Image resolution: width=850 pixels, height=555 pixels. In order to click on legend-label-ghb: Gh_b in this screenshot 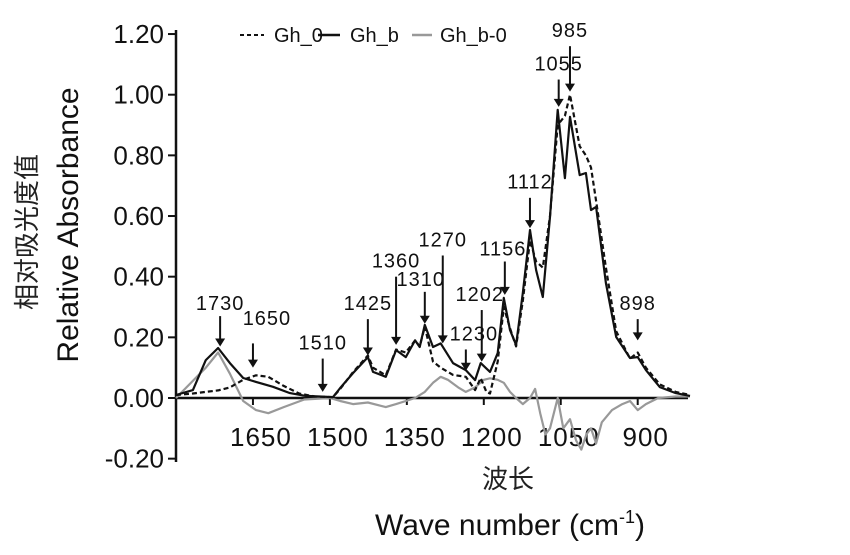, I will do `click(374, 36)`.